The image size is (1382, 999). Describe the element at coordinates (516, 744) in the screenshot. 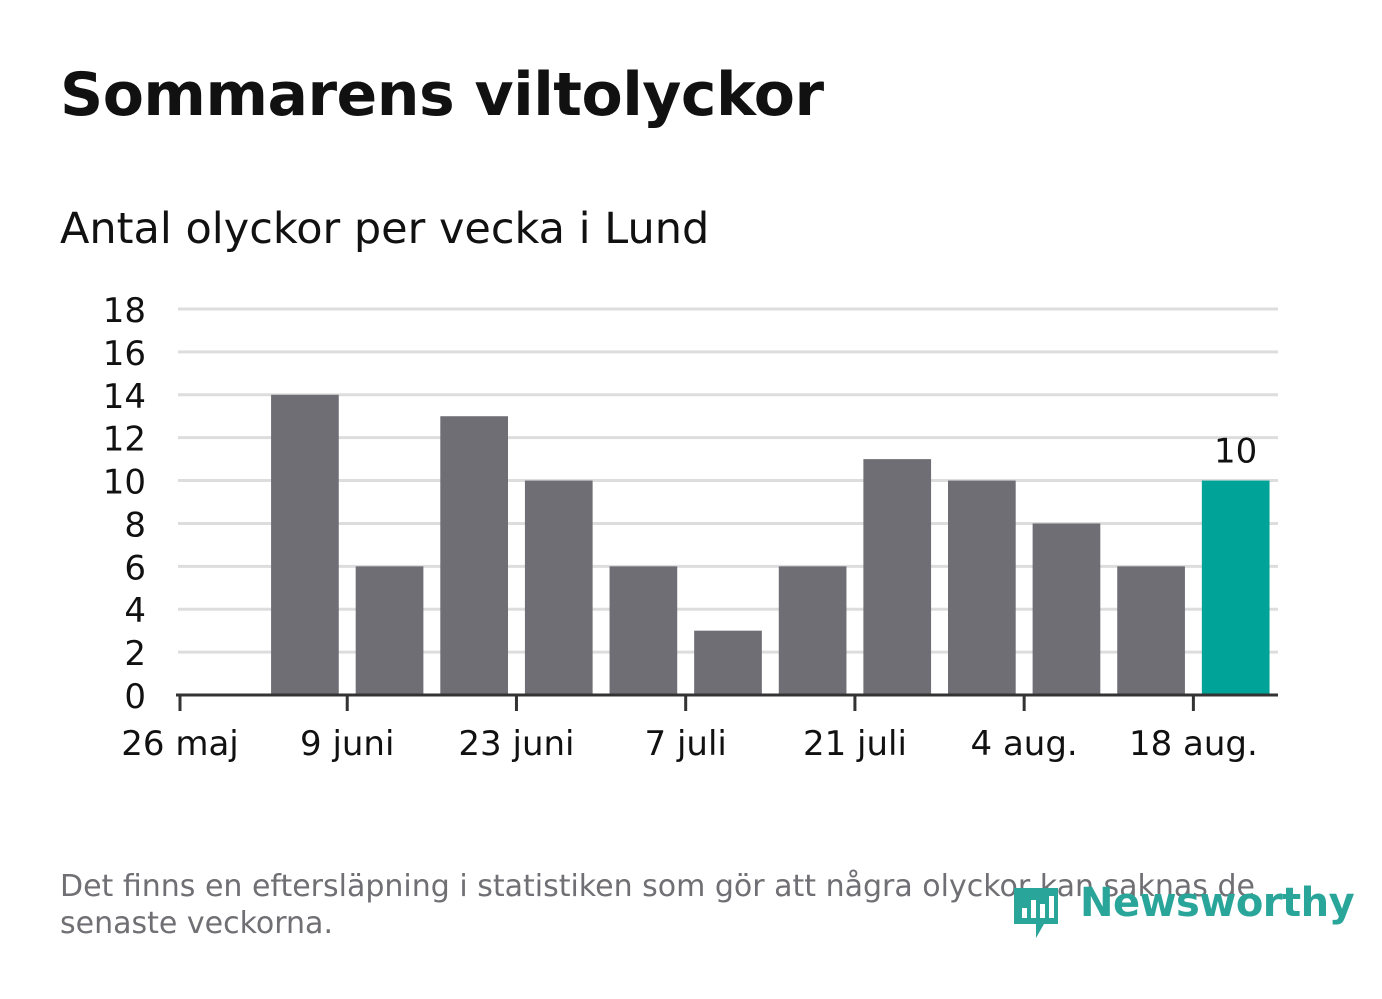

I see `x-tick-label: 23 juni` at that location.